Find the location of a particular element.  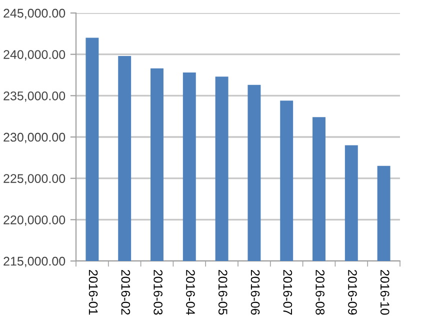

x-tick-label: 2016-02 is located at coordinates (125, 292).